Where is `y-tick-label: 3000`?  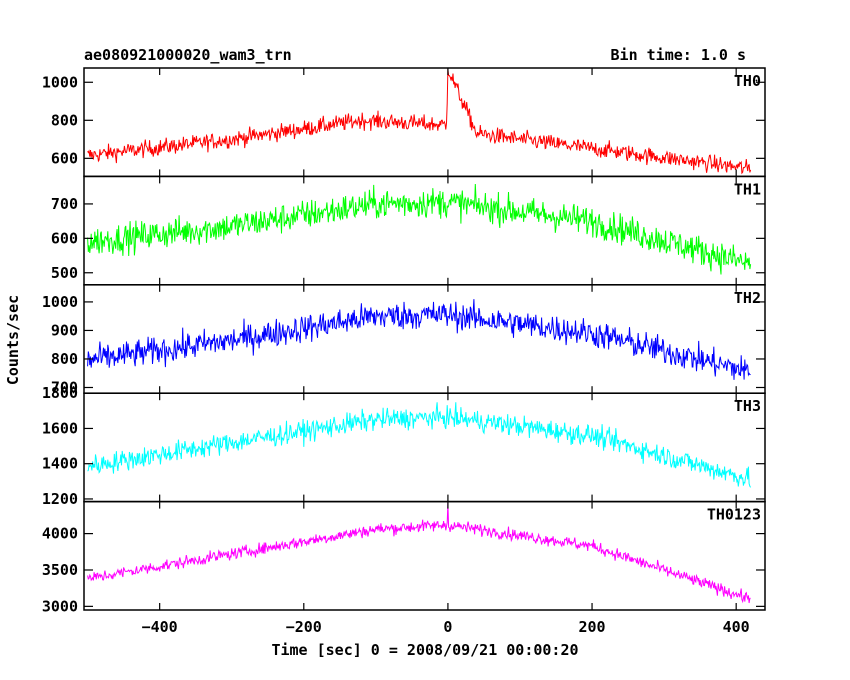 y-tick-label: 3000 is located at coordinates (60, 606).